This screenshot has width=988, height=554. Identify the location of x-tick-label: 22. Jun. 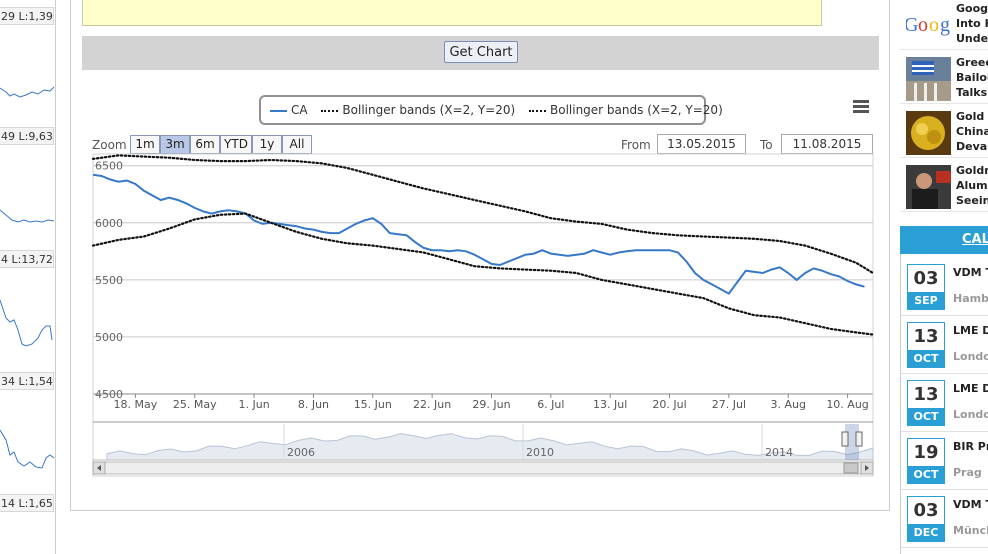
(432, 404).